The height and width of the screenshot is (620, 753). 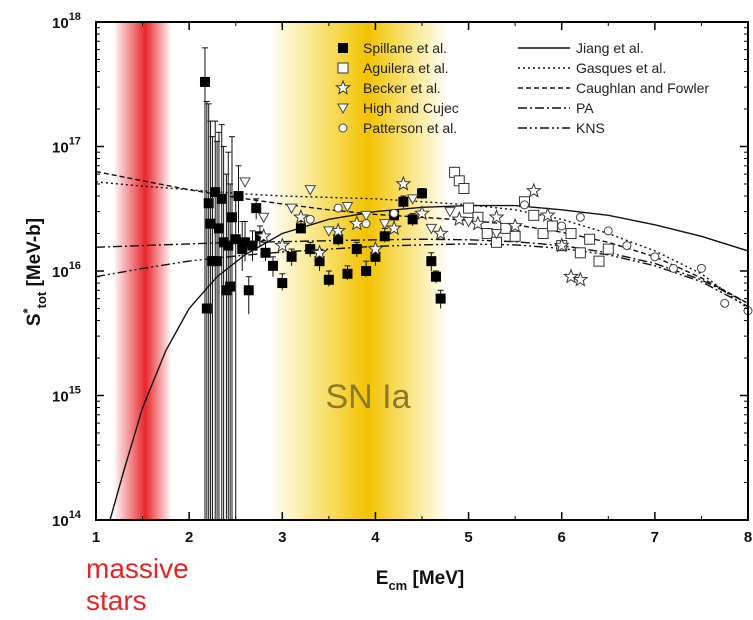 What do you see at coordinates (410, 128) in the screenshot?
I see `legend-label: Patterson et al.` at bounding box center [410, 128].